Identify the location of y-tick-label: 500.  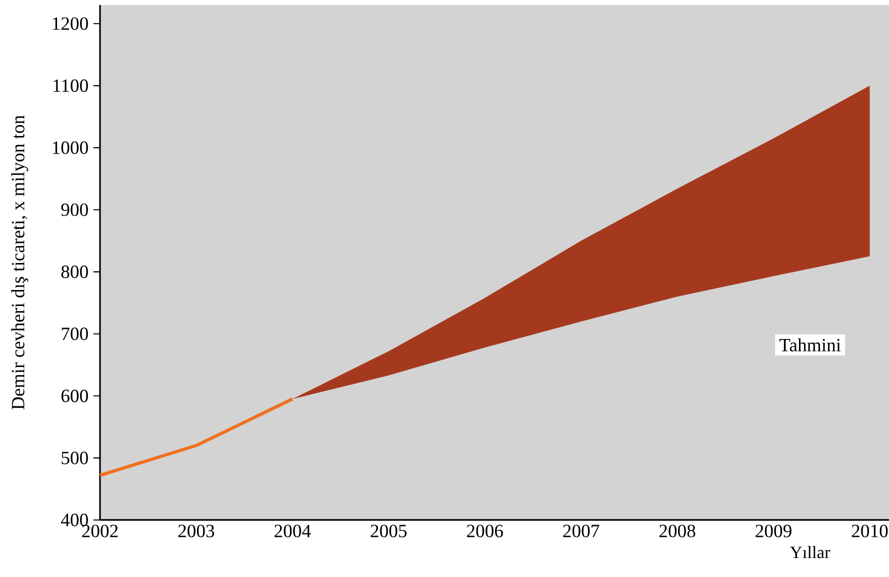
(75, 458).